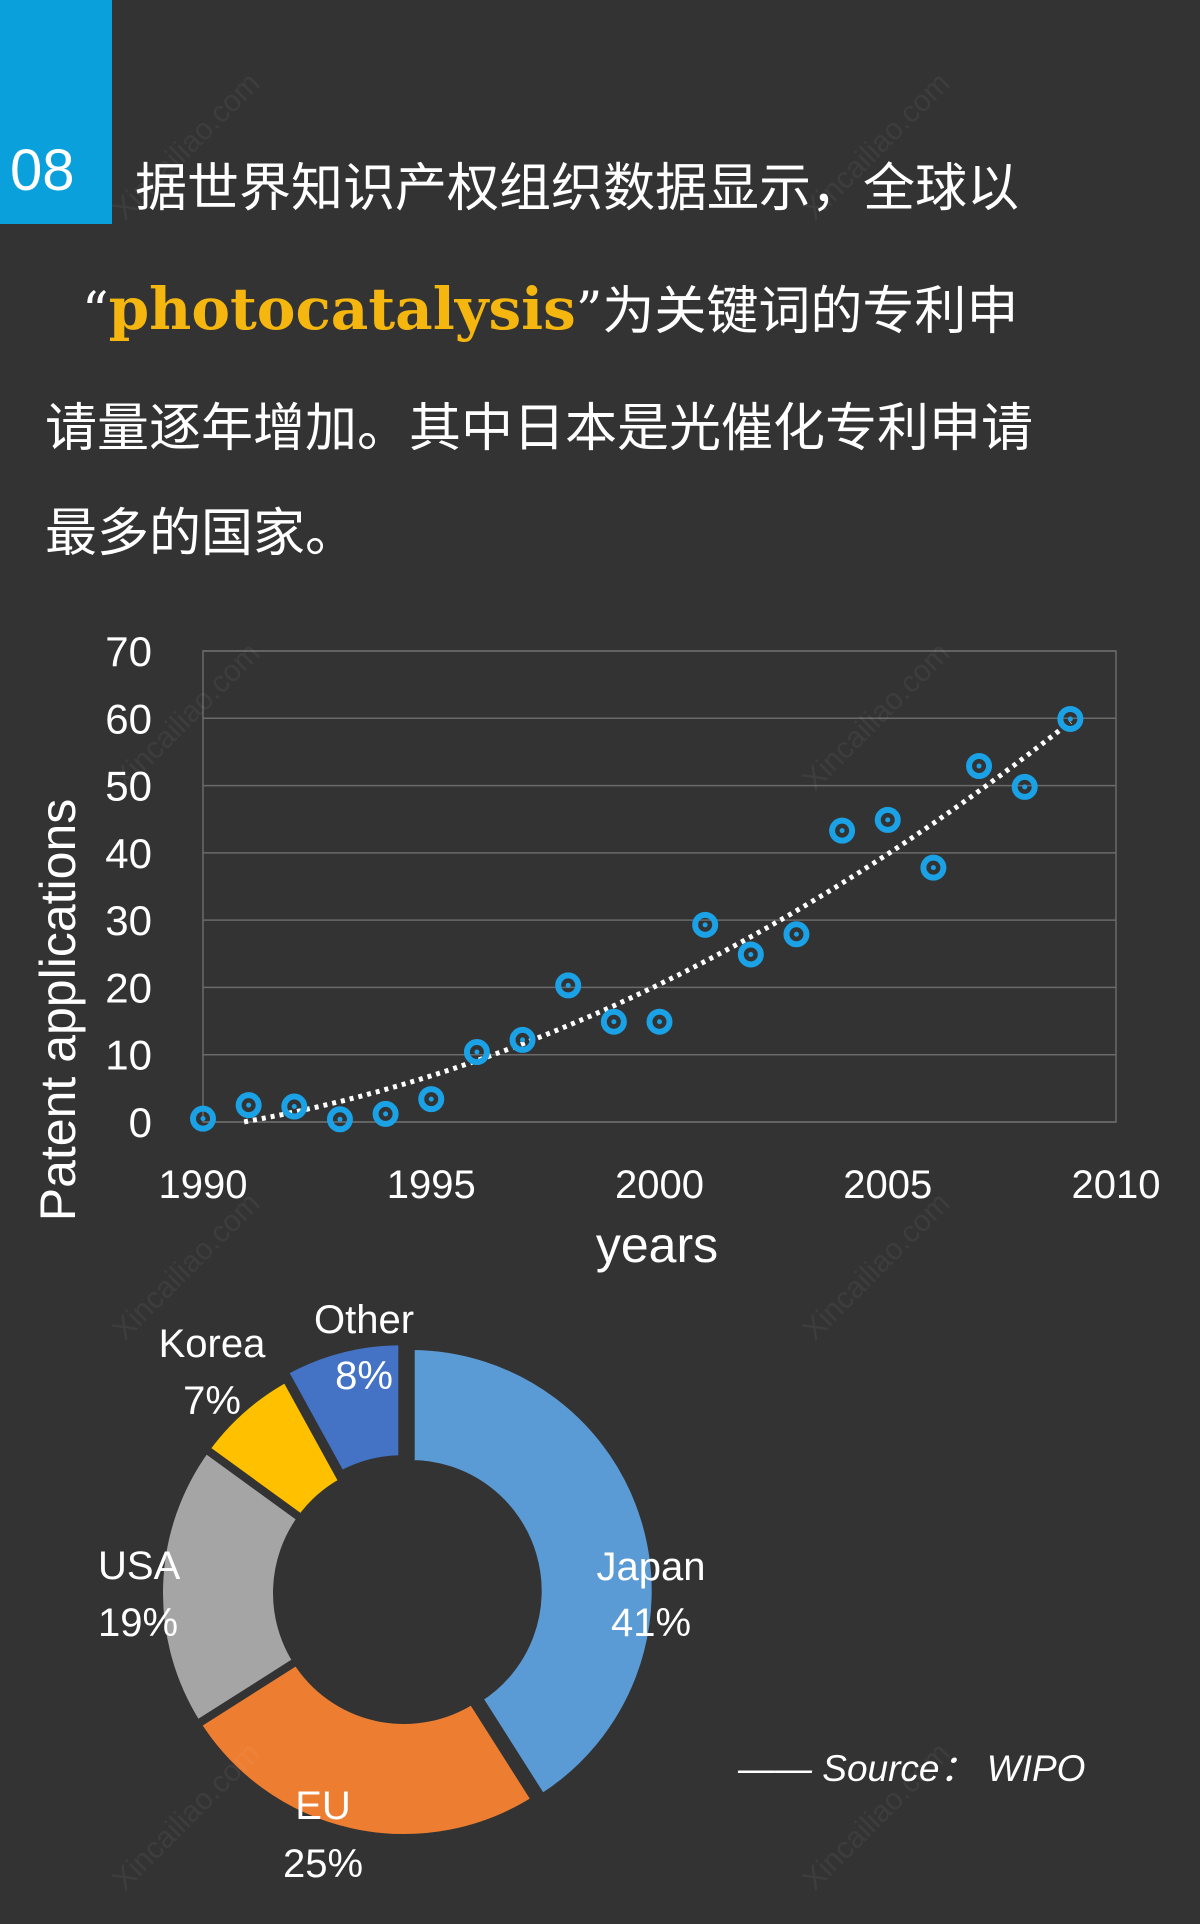  Describe the element at coordinates (139, 1566) in the screenshot. I see `donut-category-label: USA` at that location.